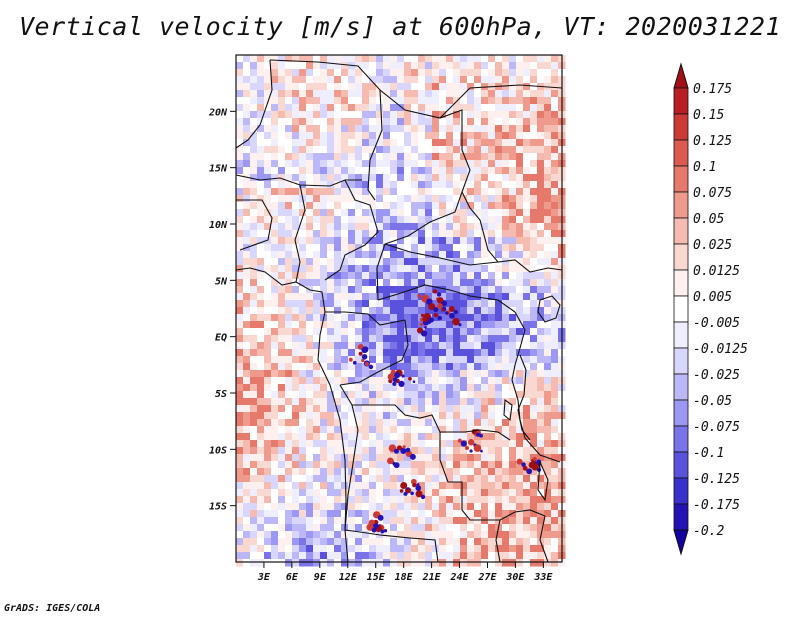 This screenshot has width=800, height=618. What do you see at coordinates (254, 104) in the screenshot?
I see `border-line` at bounding box center [254, 104].